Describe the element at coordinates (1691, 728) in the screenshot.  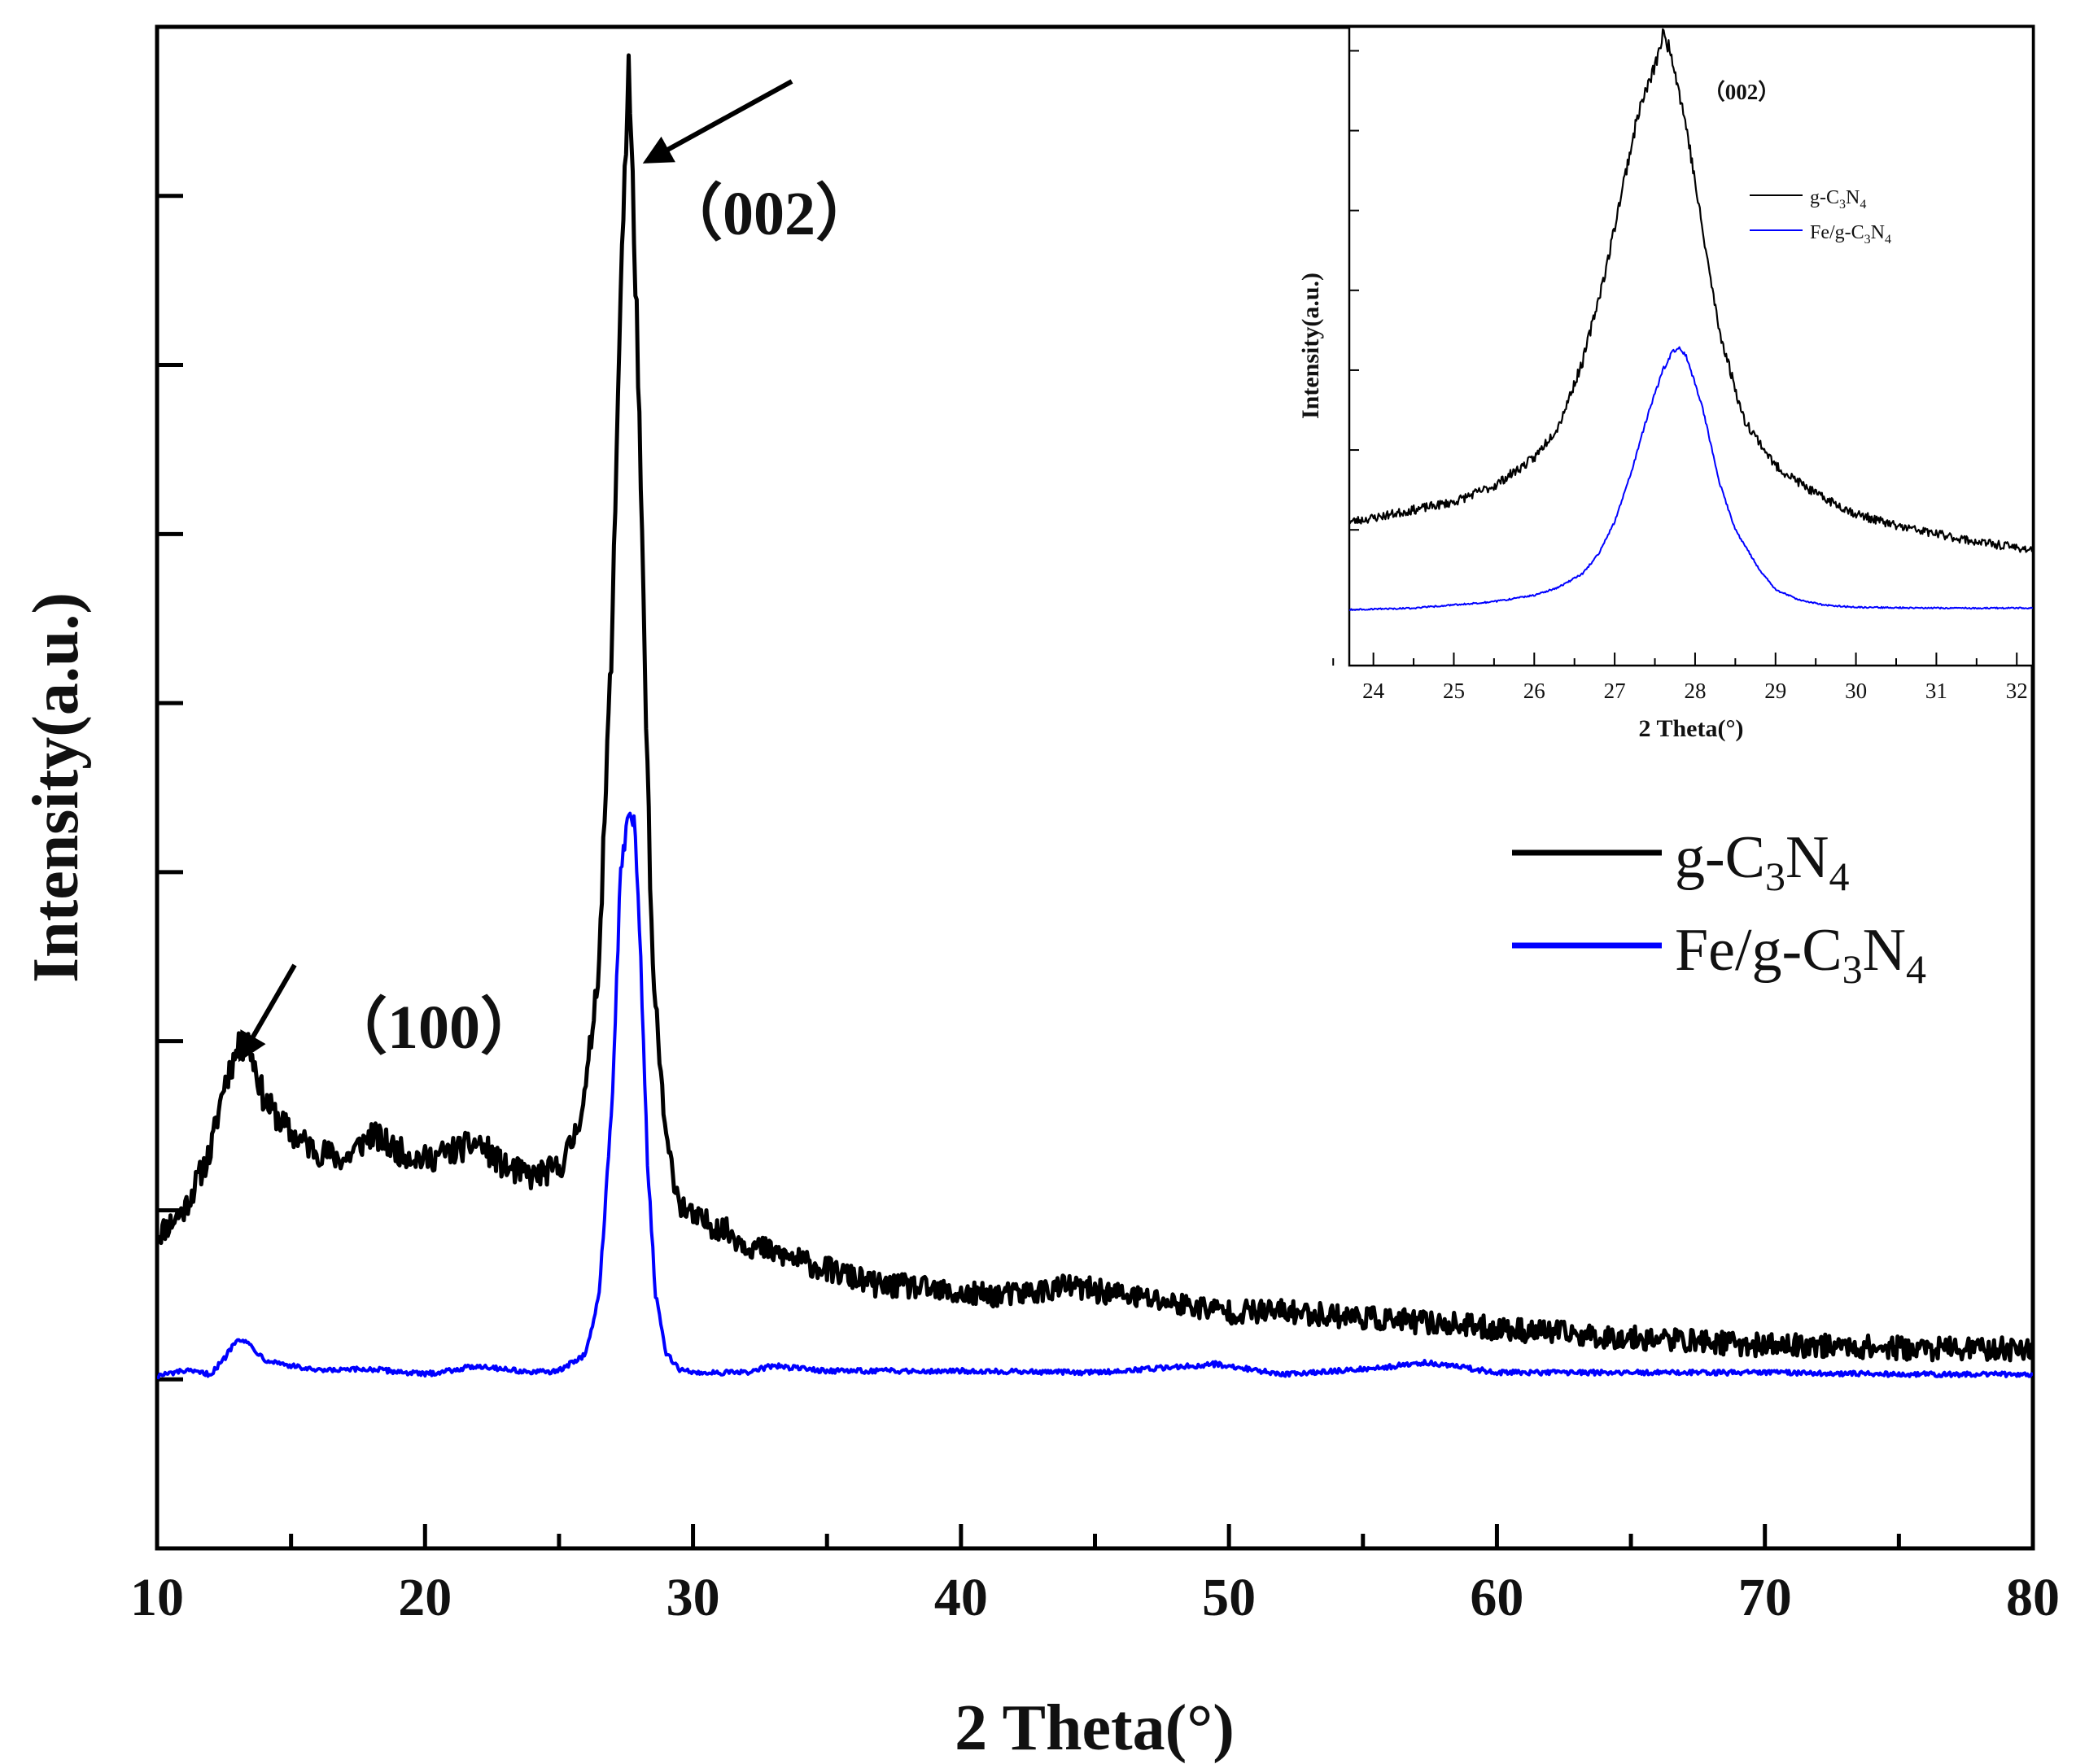
I see `inset-x-axis-label: 2 Theta(°)` at that location.